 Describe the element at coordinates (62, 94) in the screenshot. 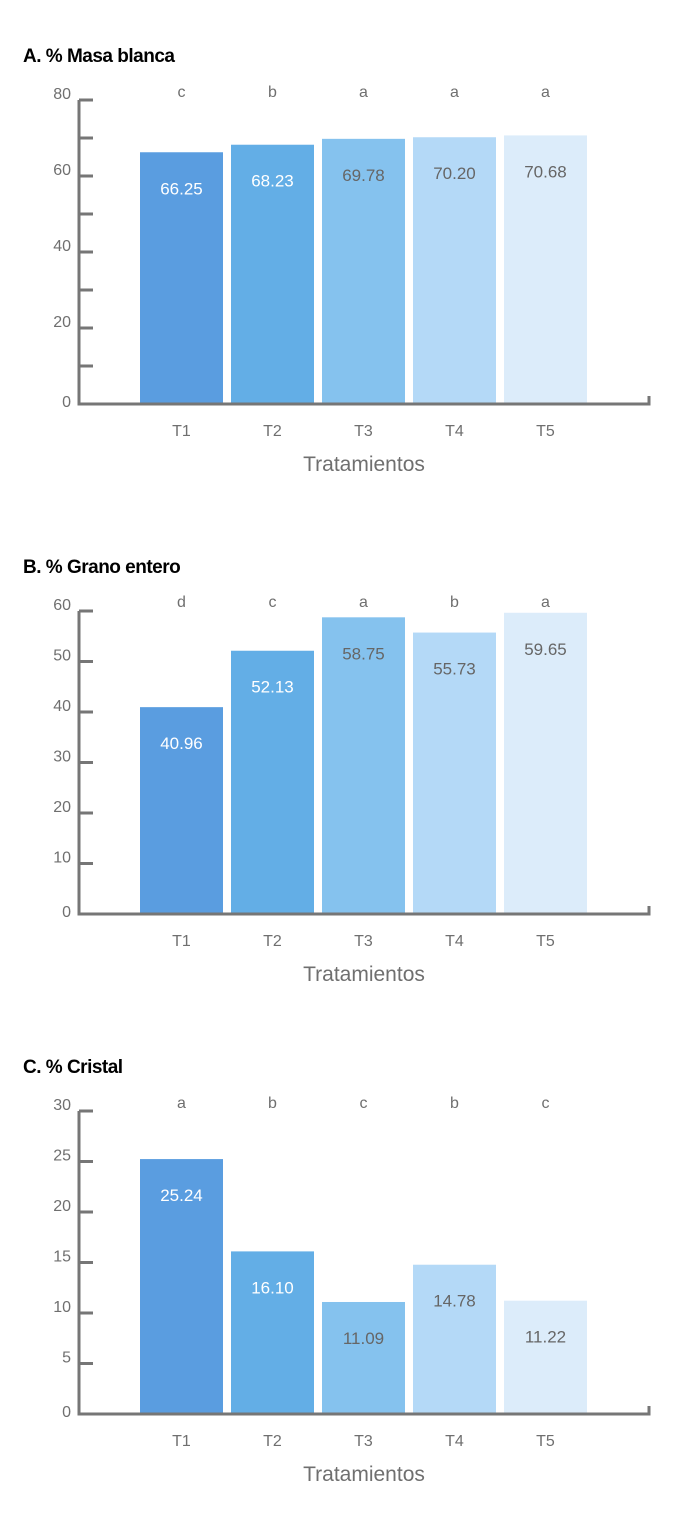

I see `y-tick-label: 80` at that location.